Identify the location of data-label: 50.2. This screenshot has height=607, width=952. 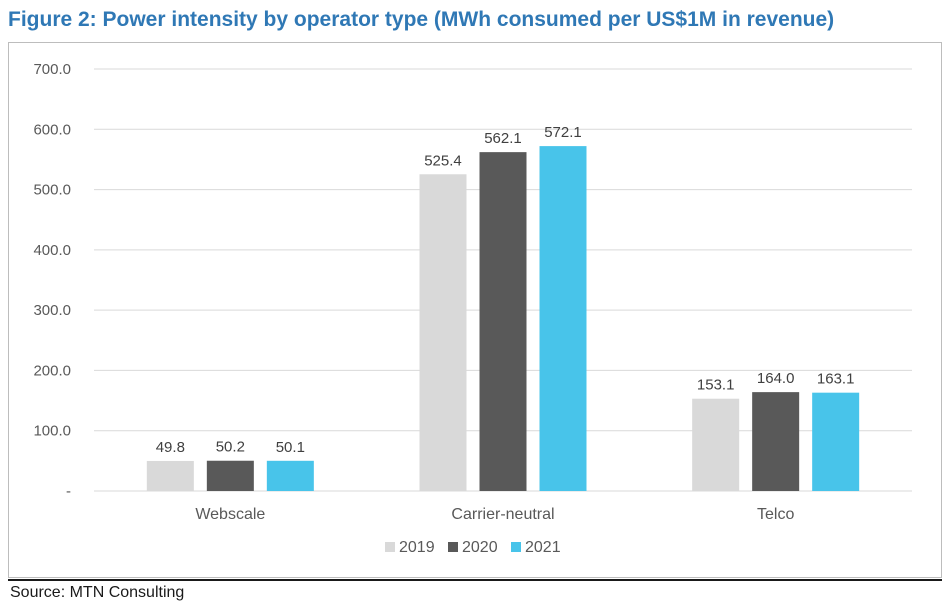
(230, 447).